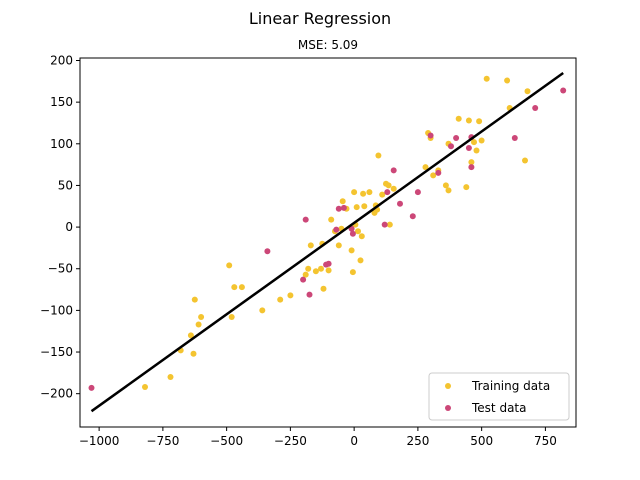  I want to click on legend-marker-training, so click(448, 386).